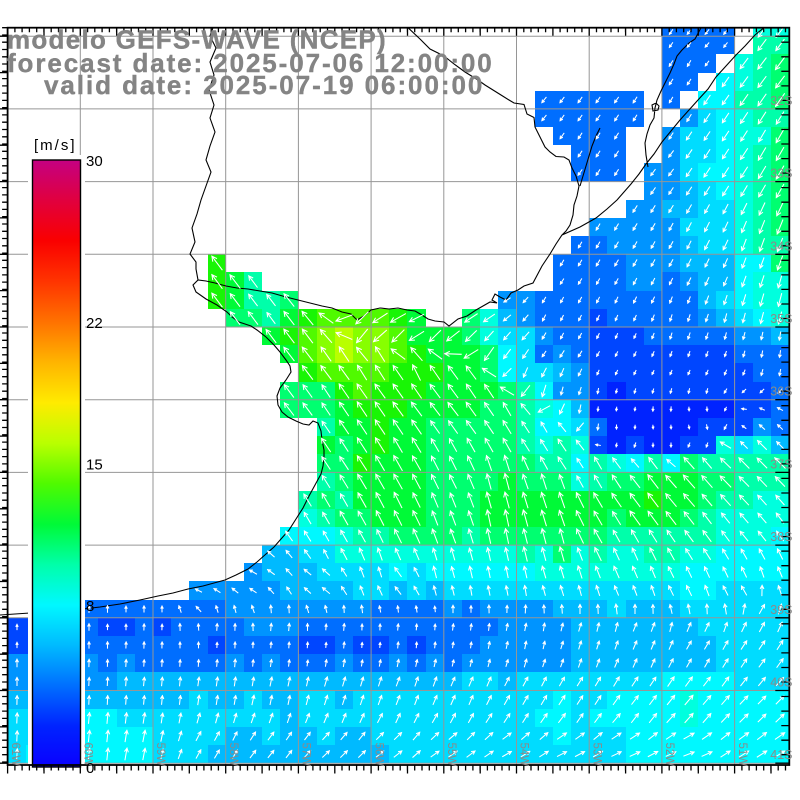 The height and width of the screenshot is (800, 800). Describe the element at coordinates (197, 40) in the screenshot. I see `svg-text: modelo GEFS-WAVE (NCEP)` at that location.